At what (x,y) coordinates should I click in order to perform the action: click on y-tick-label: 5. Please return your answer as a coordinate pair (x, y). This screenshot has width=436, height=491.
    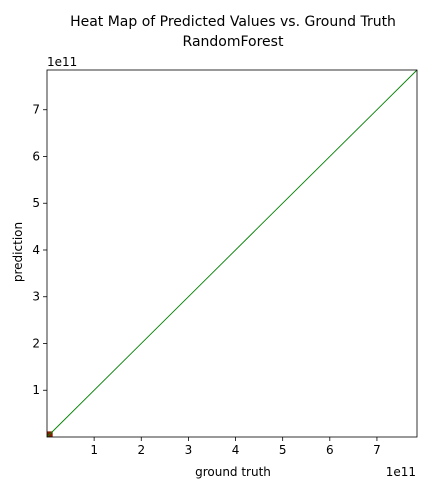
    Looking at the image, I should click on (36, 203).